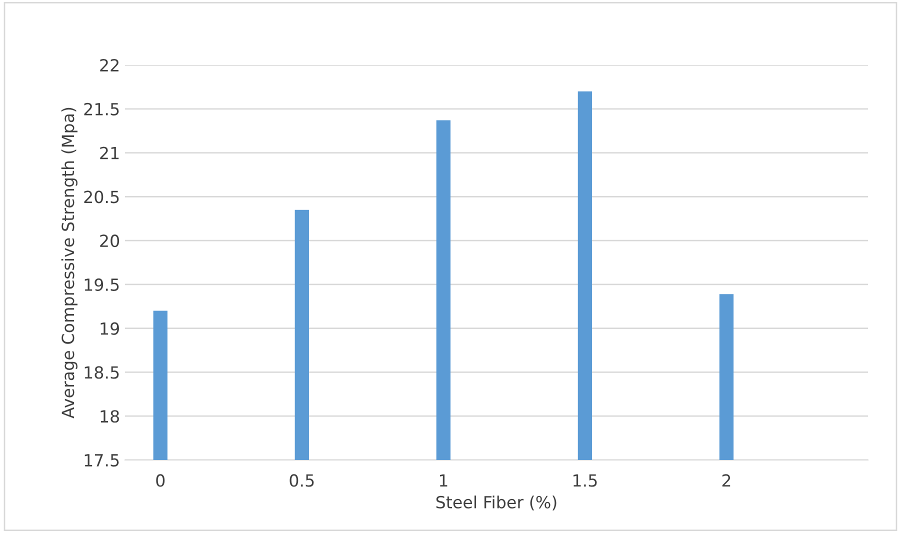 The width and height of the screenshot is (901, 533). I want to click on x-tick-label: 1.5, so click(585, 480).